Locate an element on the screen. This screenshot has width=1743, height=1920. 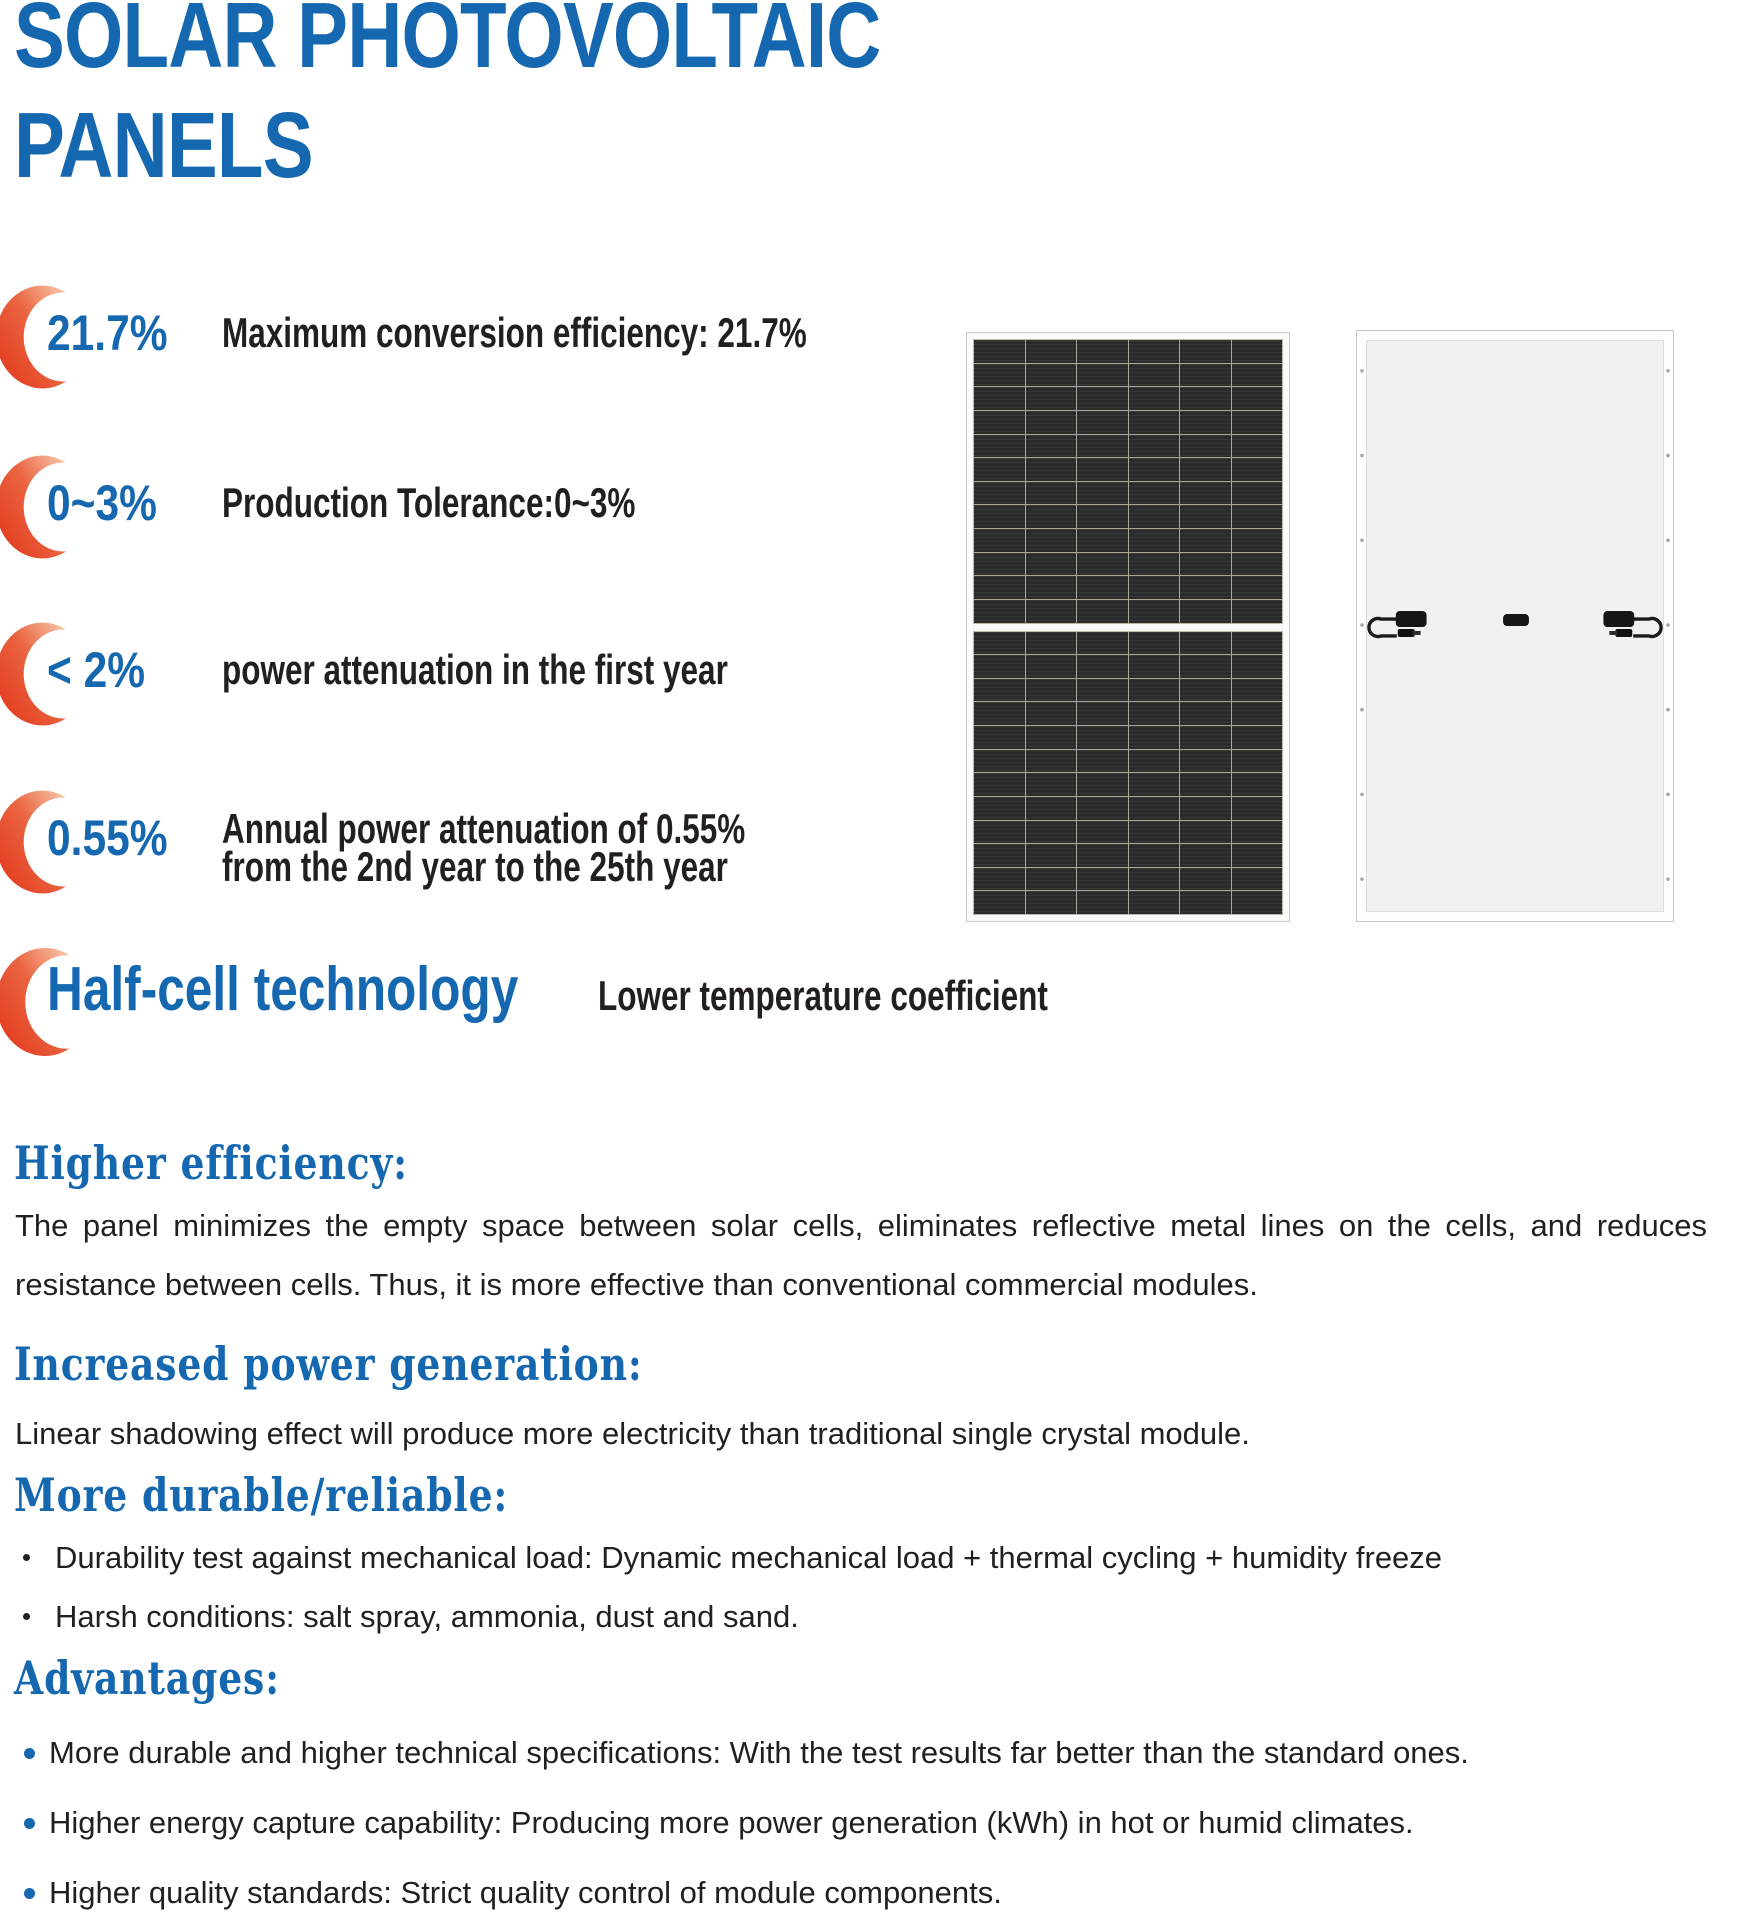
stat-row-tolerance: 0~3% Production Tolerance:0~3% is located at coordinates (600, 511).